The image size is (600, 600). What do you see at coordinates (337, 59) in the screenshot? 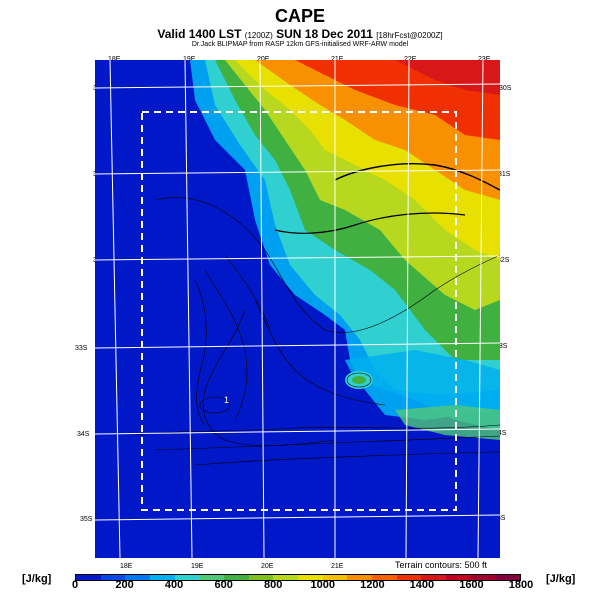
I see `lon-top-label: 21E` at bounding box center [337, 59].